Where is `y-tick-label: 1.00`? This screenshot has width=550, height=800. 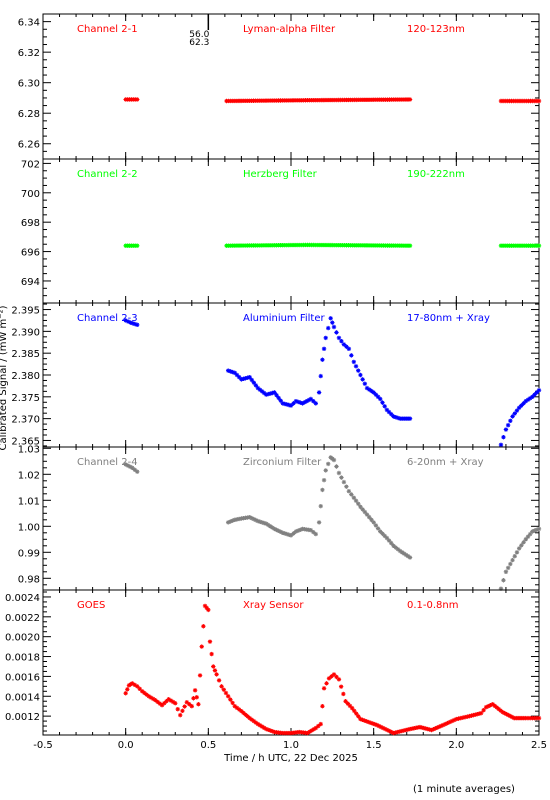 y-tick-label: 1.00 is located at coordinates (29, 527).